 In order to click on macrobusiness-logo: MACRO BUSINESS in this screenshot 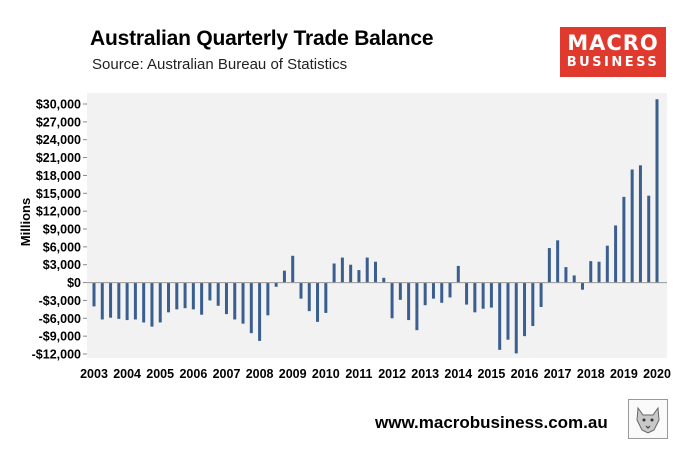, I will do `click(613, 52)`.